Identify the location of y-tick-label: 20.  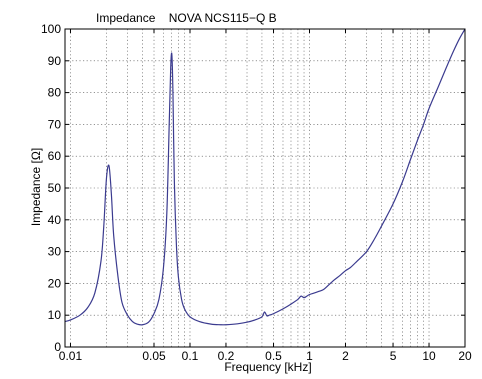
(55, 283).